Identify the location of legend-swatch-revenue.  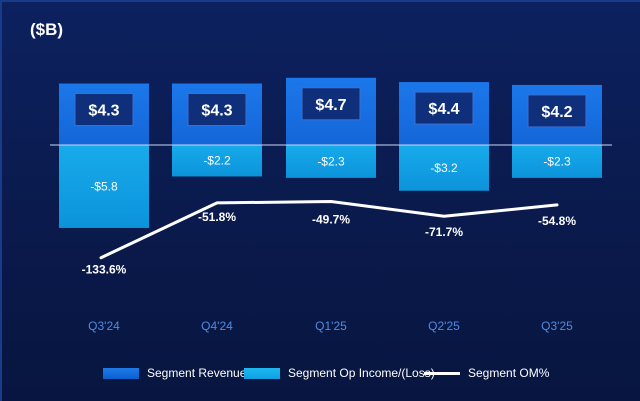
(121, 373).